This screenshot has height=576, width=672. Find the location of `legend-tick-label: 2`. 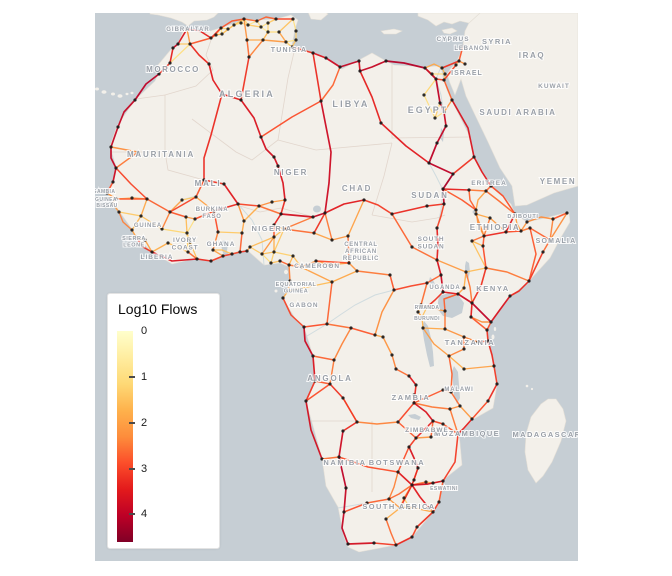

legend-tick-label: 2 is located at coordinates (144, 422).